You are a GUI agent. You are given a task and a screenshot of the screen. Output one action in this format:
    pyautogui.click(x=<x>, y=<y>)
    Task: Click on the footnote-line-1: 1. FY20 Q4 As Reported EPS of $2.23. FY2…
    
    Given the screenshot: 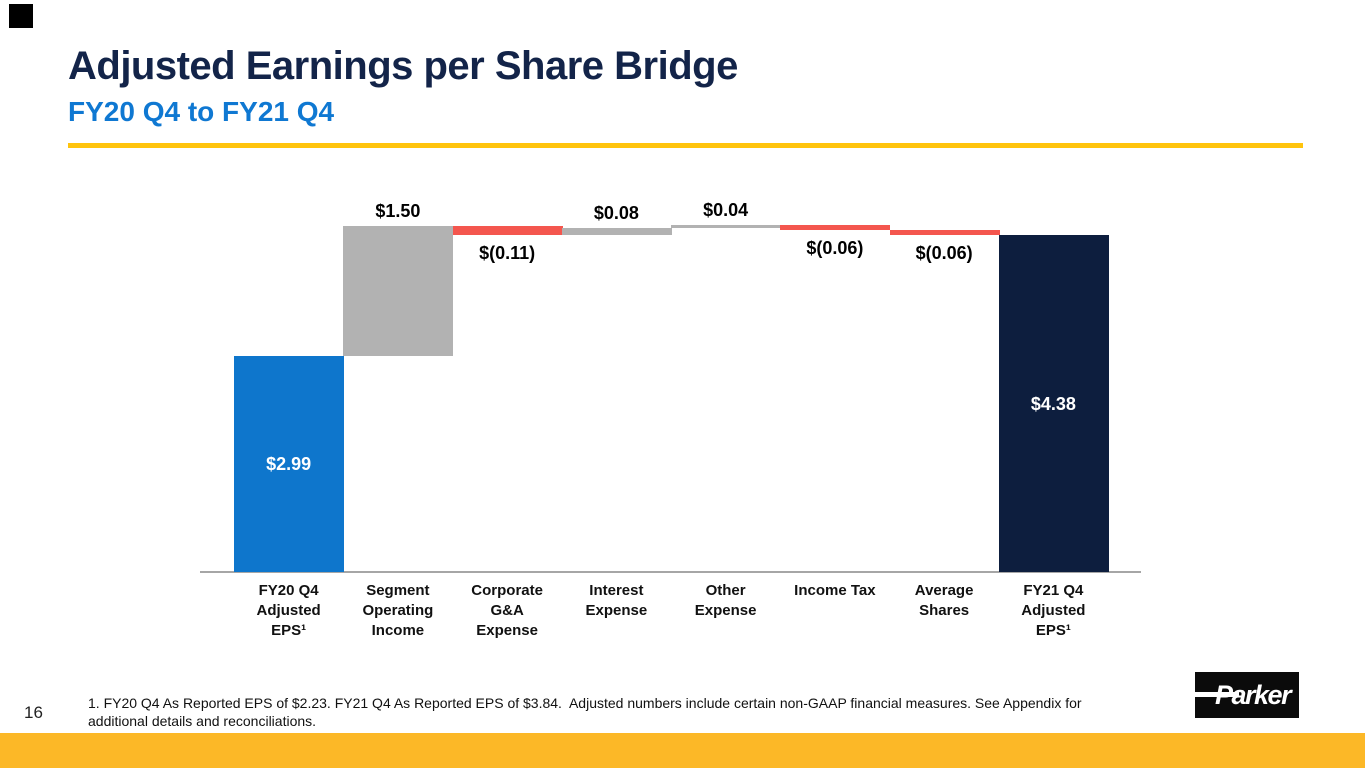 What is the action you would take?
    pyautogui.click(x=585, y=703)
    